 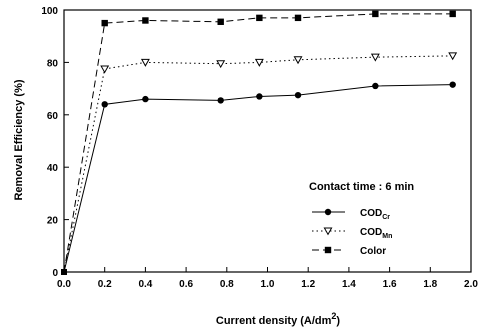 What do you see at coordinates (53, 116) in the screenshot?
I see `y-tick-label: 60` at bounding box center [53, 116].